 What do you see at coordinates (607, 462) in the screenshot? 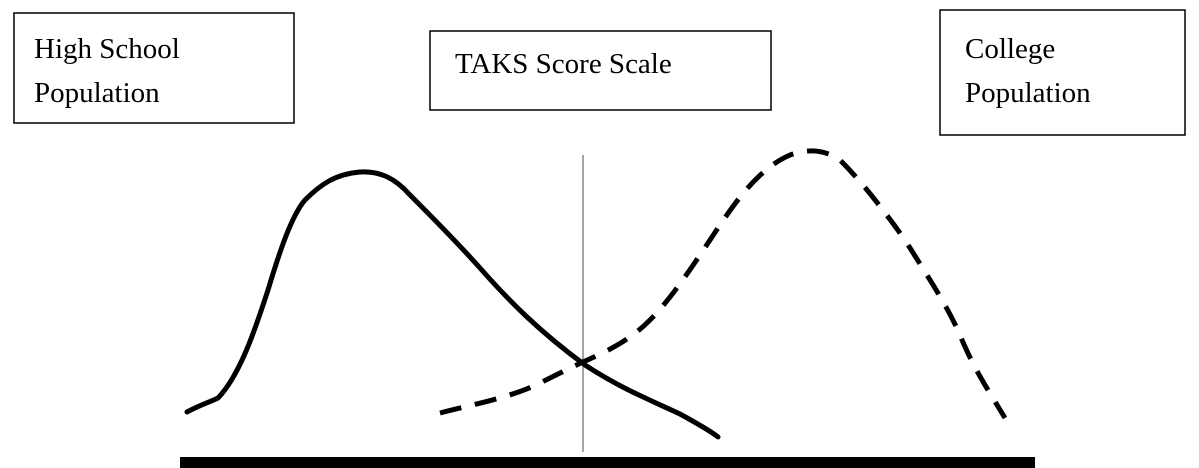
I see `scale-bar` at bounding box center [607, 462].